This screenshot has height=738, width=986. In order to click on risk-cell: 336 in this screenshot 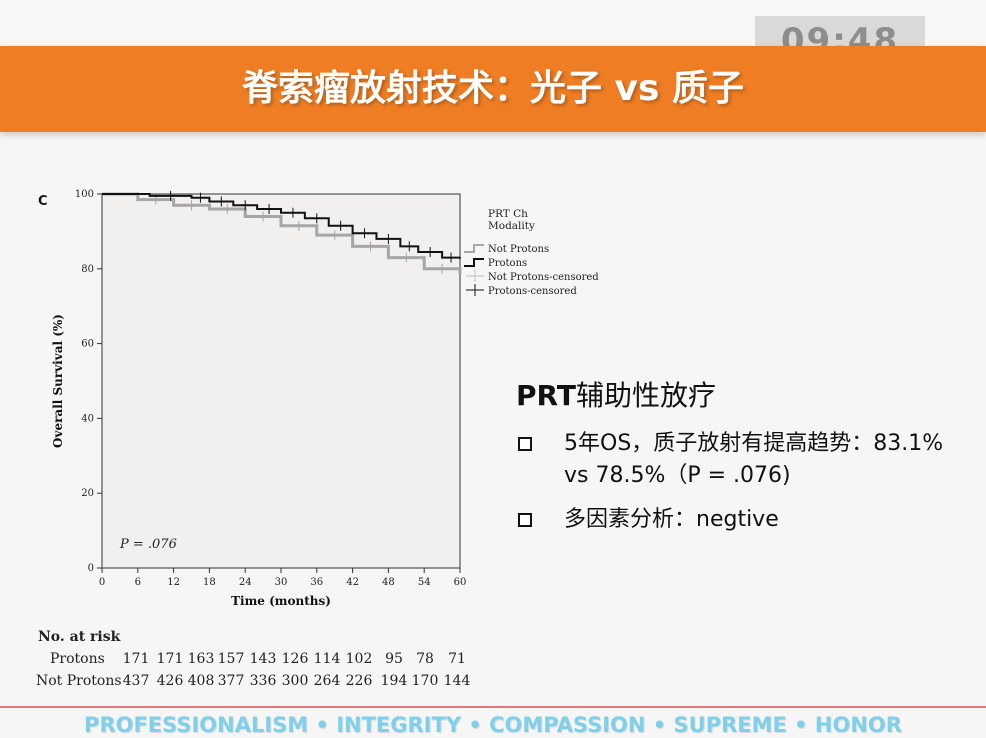, I will do `click(263, 681)`.